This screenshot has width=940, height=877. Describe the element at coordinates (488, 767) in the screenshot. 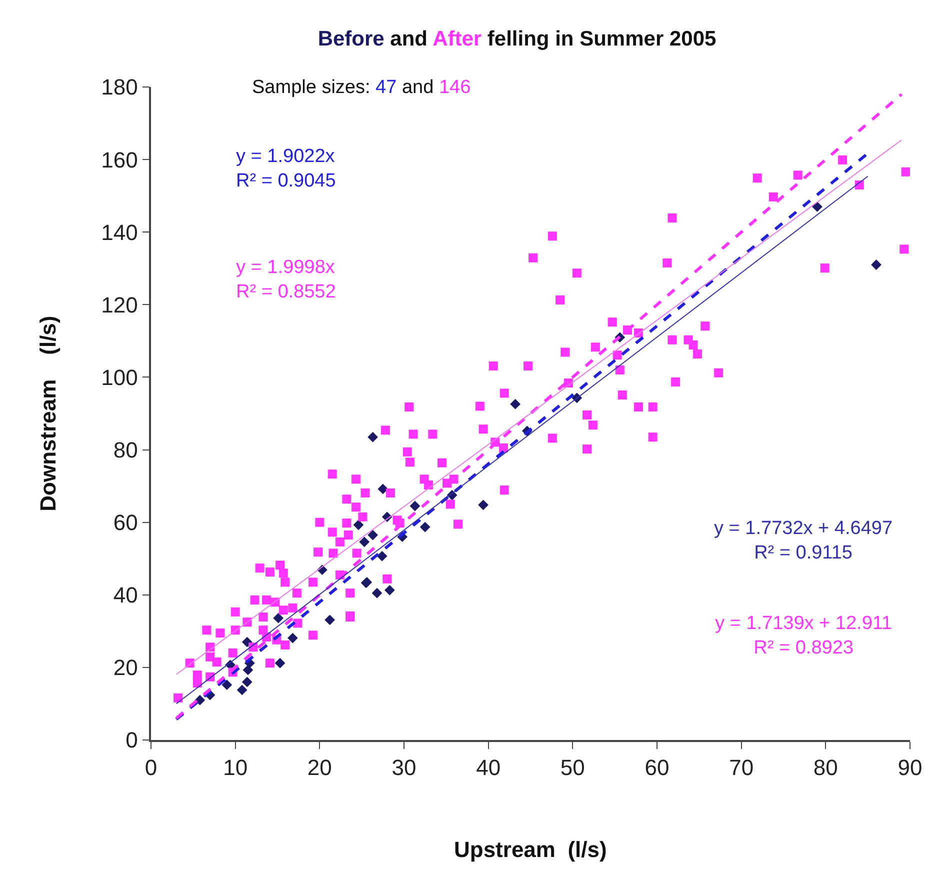

I see `x-tick-label: 40` at that location.